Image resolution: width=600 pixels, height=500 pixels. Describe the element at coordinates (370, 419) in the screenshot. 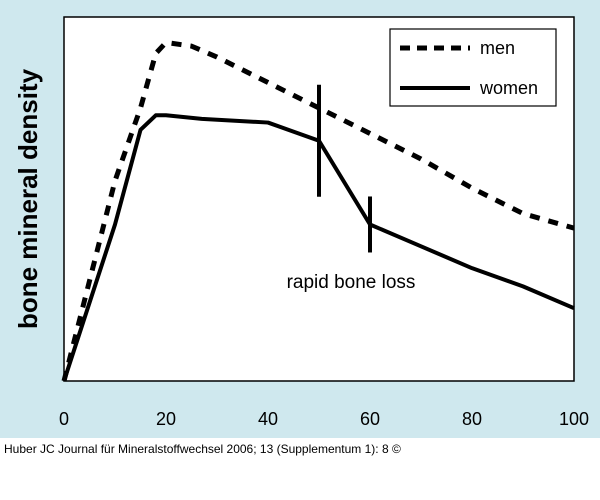

I see `x-tick-60: 60` at that location.